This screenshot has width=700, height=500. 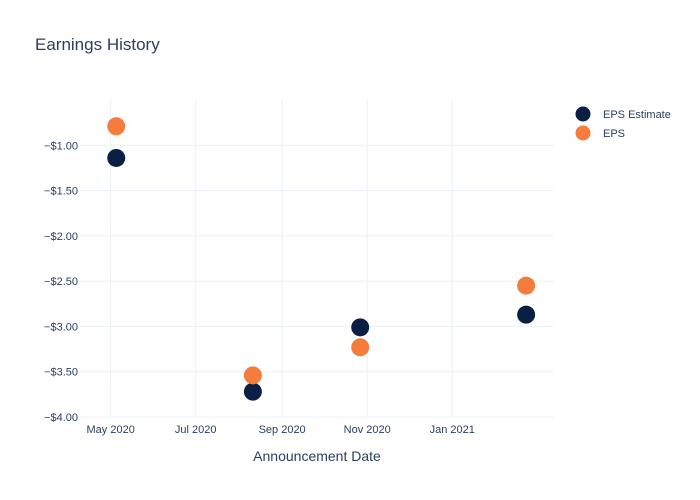 What do you see at coordinates (452, 430) in the screenshot?
I see `x-tick-label: Jan 2021` at bounding box center [452, 430].